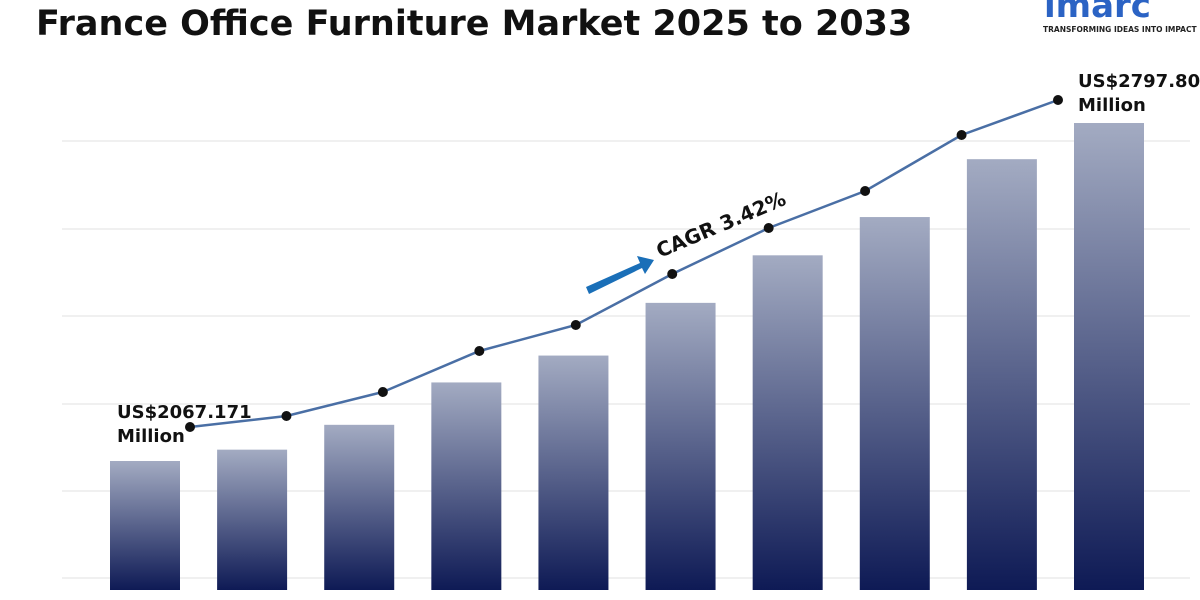 Image resolution: width=1200 pixels, height=600 pixels. What do you see at coordinates (1120, 29) in the screenshot?
I see `logo-tagline: TRANSFORMING IDEAS INTO IMPACT` at bounding box center [1120, 29].